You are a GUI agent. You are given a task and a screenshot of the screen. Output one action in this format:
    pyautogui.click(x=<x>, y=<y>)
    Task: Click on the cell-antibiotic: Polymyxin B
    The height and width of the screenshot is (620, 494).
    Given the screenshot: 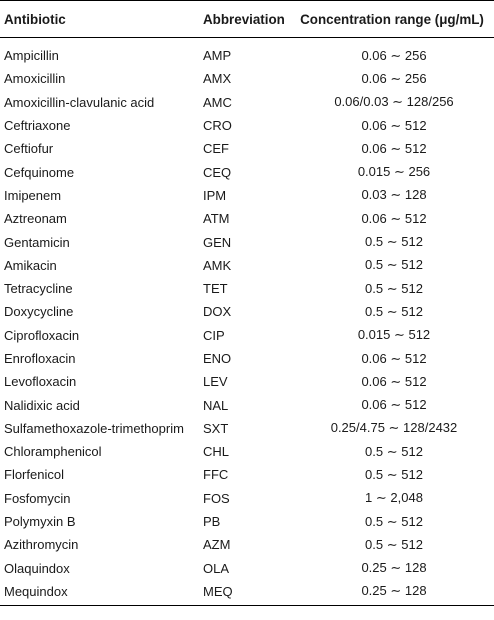 What is the action you would take?
    pyautogui.click(x=40, y=522)
    